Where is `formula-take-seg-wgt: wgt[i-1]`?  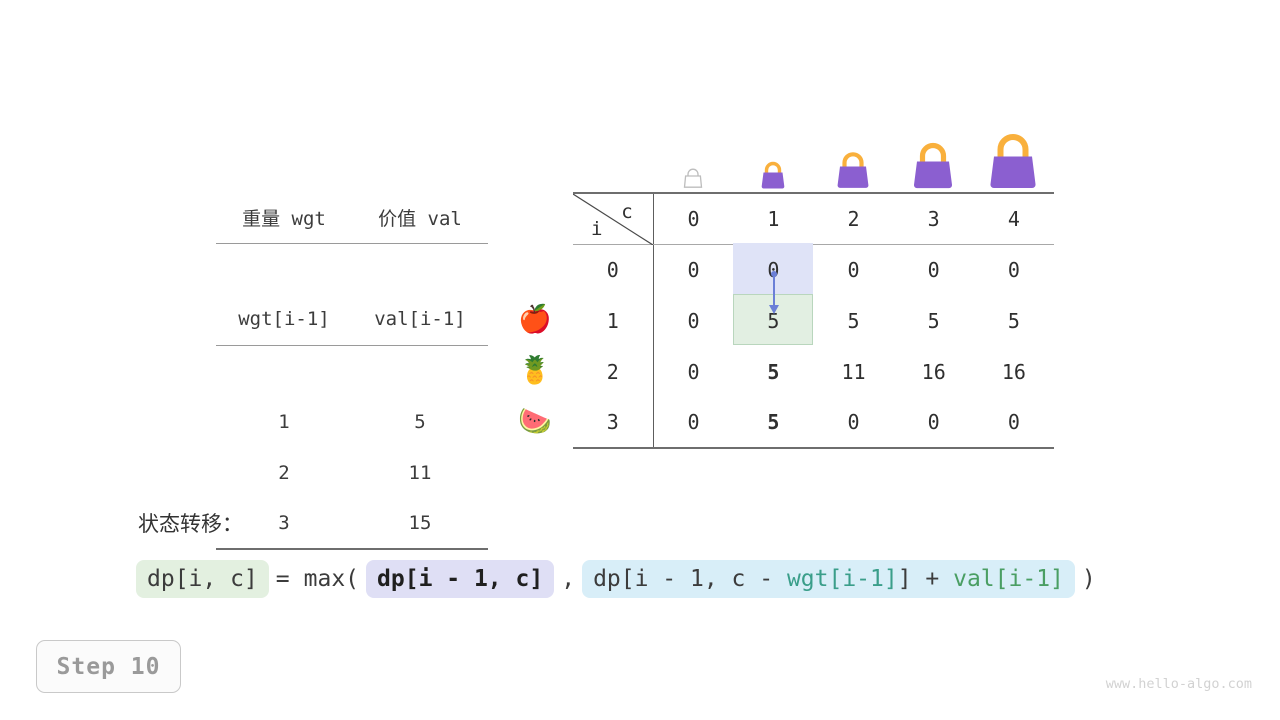
formula-take-seg-wgt: wgt[i-1] is located at coordinates (842, 579).